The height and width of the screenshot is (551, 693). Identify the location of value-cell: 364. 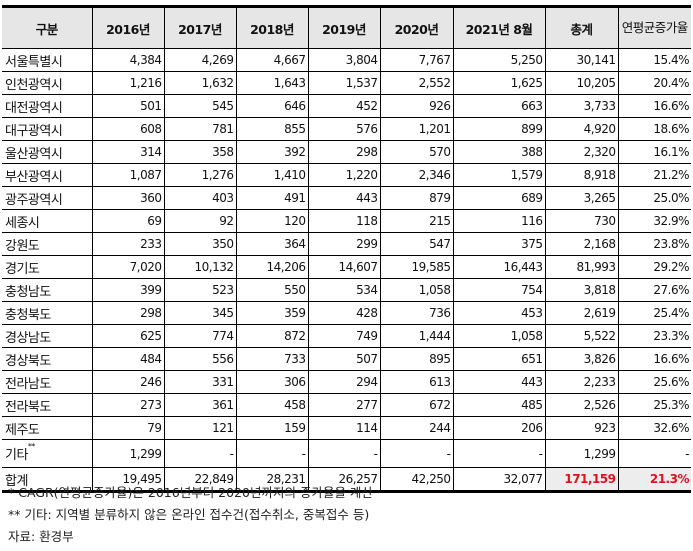
(272, 244).